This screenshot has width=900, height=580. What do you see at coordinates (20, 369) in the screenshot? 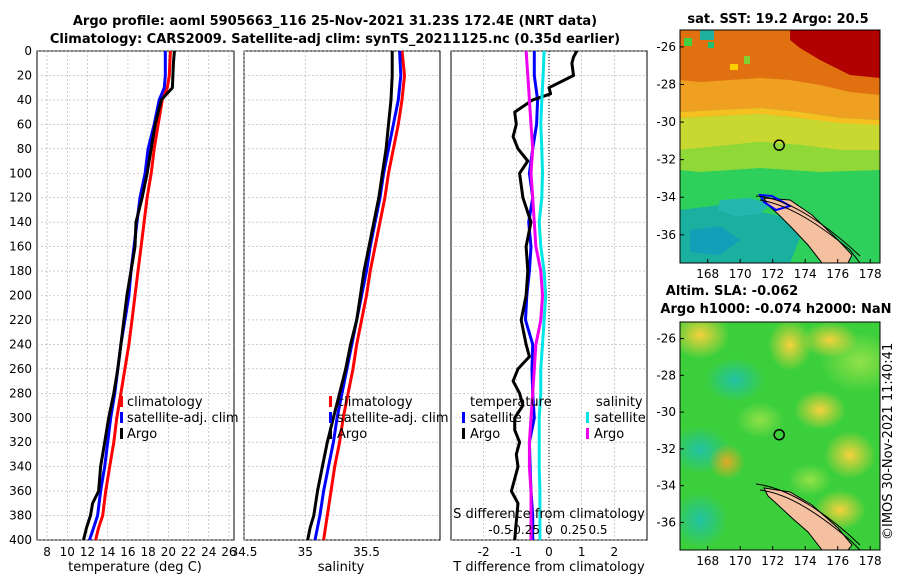
I see `depth-tick-label: 260` at bounding box center [20, 369].